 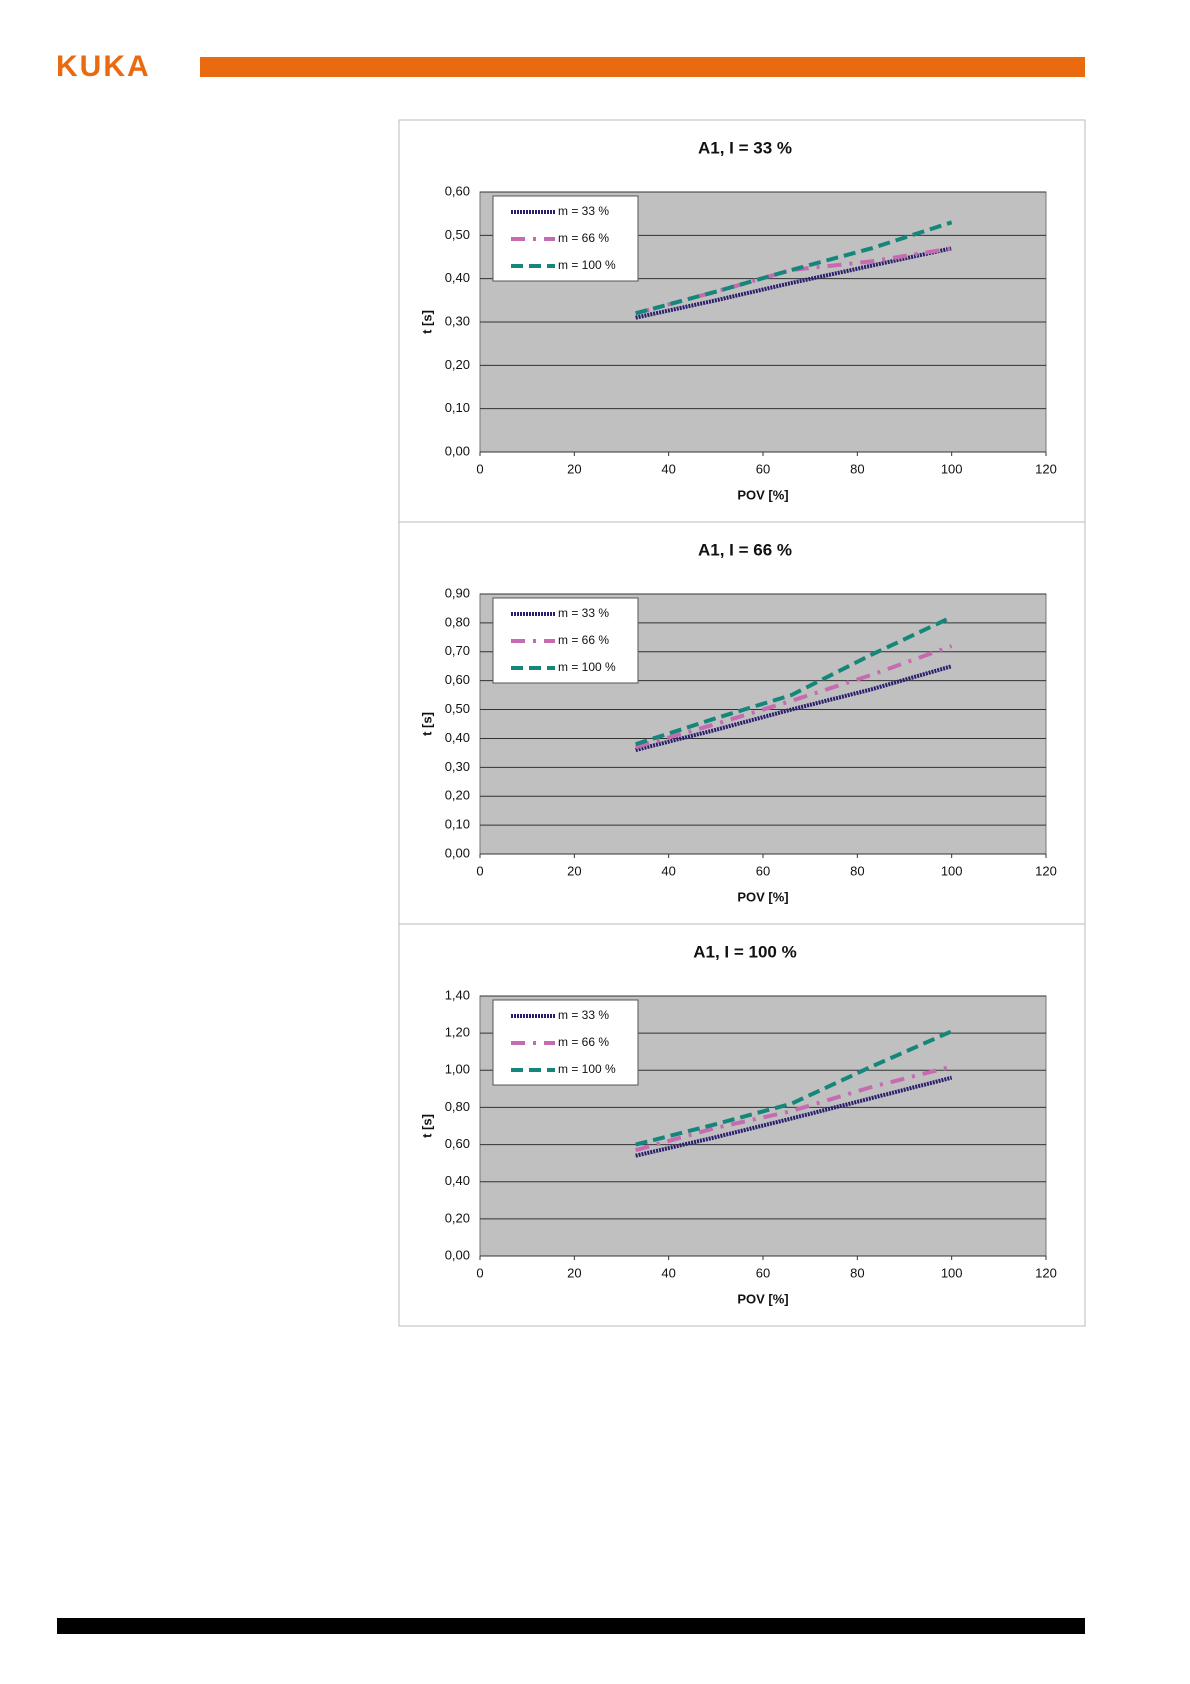 I want to click on y-tick-label: 0,70, so click(x=457, y=650).